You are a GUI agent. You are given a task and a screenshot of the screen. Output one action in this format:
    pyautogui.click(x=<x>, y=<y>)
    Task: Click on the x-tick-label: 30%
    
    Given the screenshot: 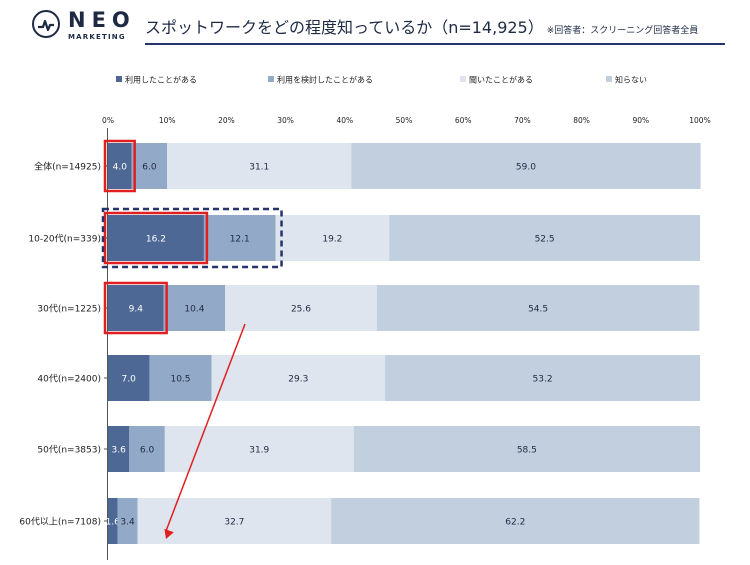 What is the action you would take?
    pyautogui.click(x=285, y=120)
    